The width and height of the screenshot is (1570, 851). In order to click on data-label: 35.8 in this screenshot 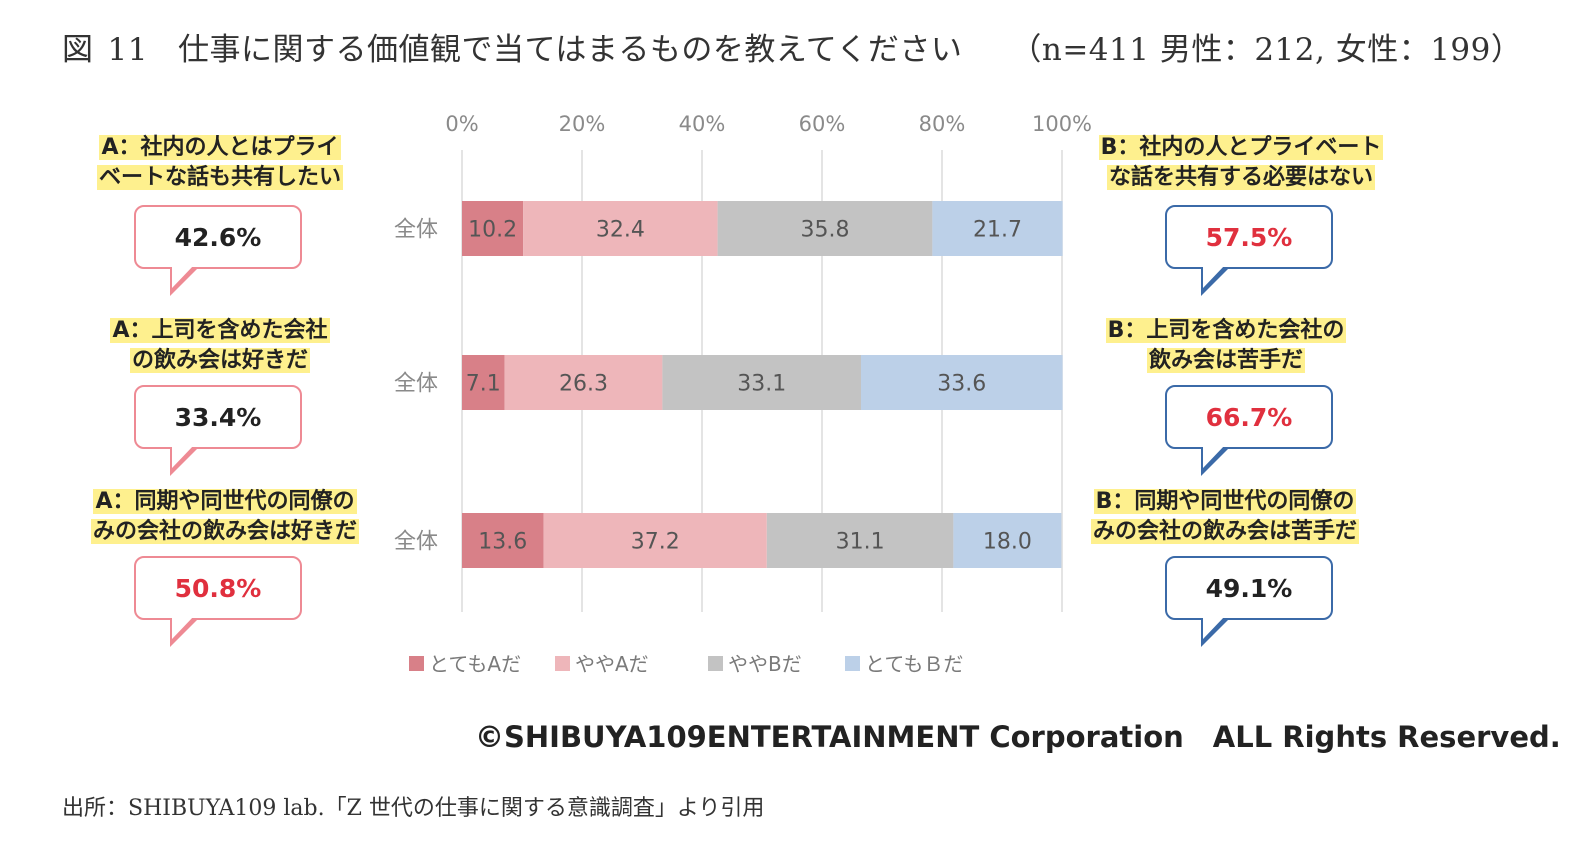, I will do `click(825, 230)`.